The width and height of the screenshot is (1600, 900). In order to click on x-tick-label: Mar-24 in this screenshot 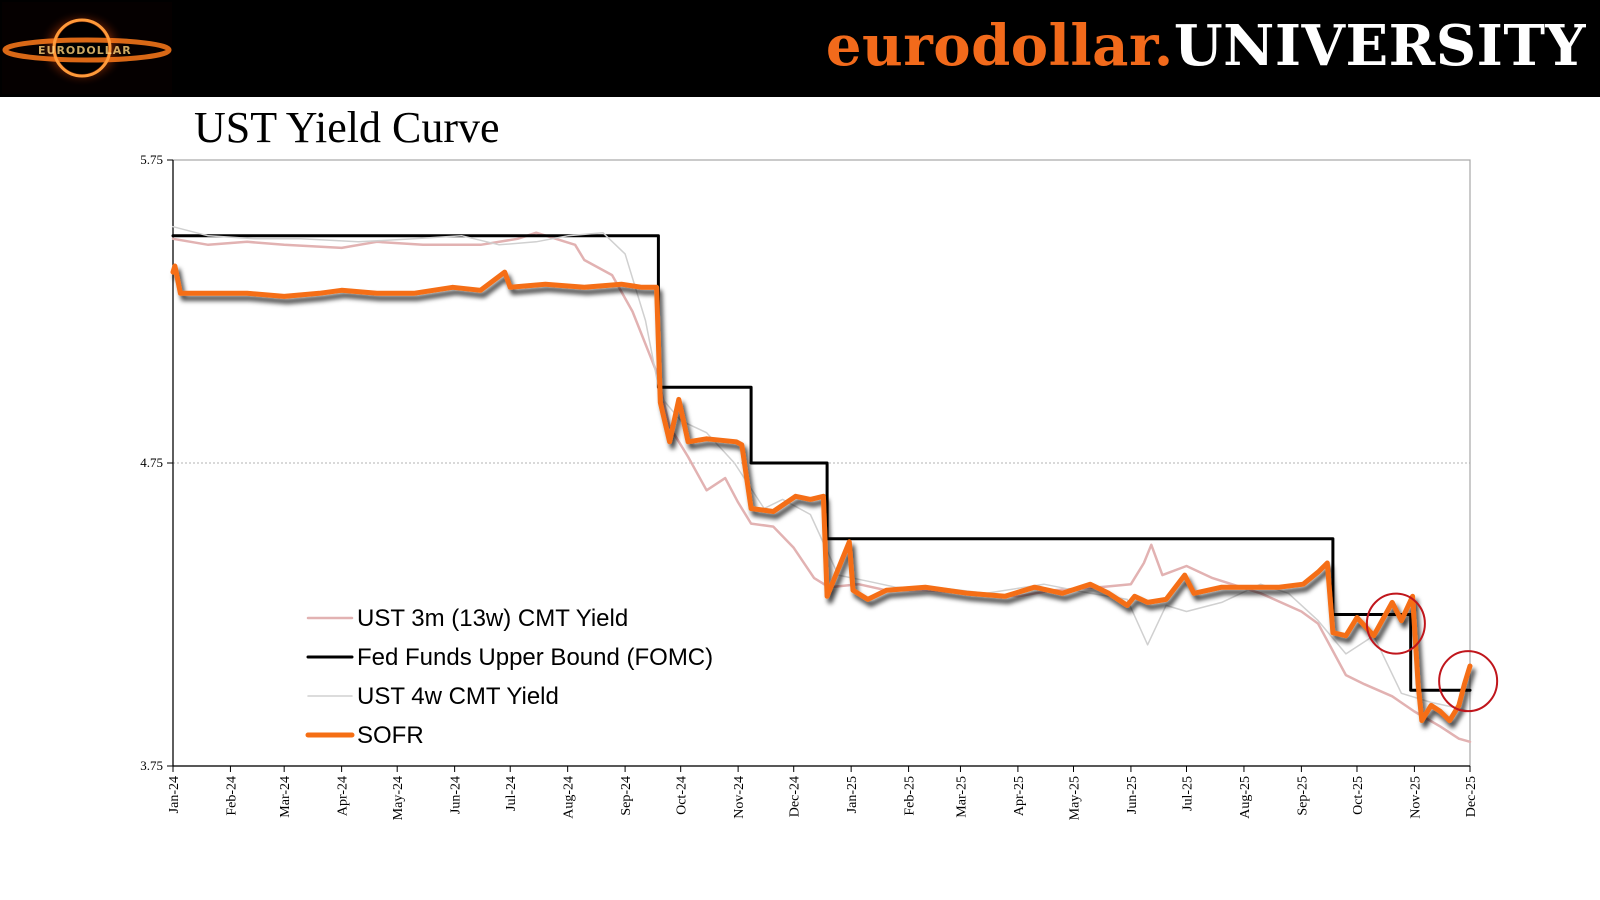, I will do `click(285, 797)`.